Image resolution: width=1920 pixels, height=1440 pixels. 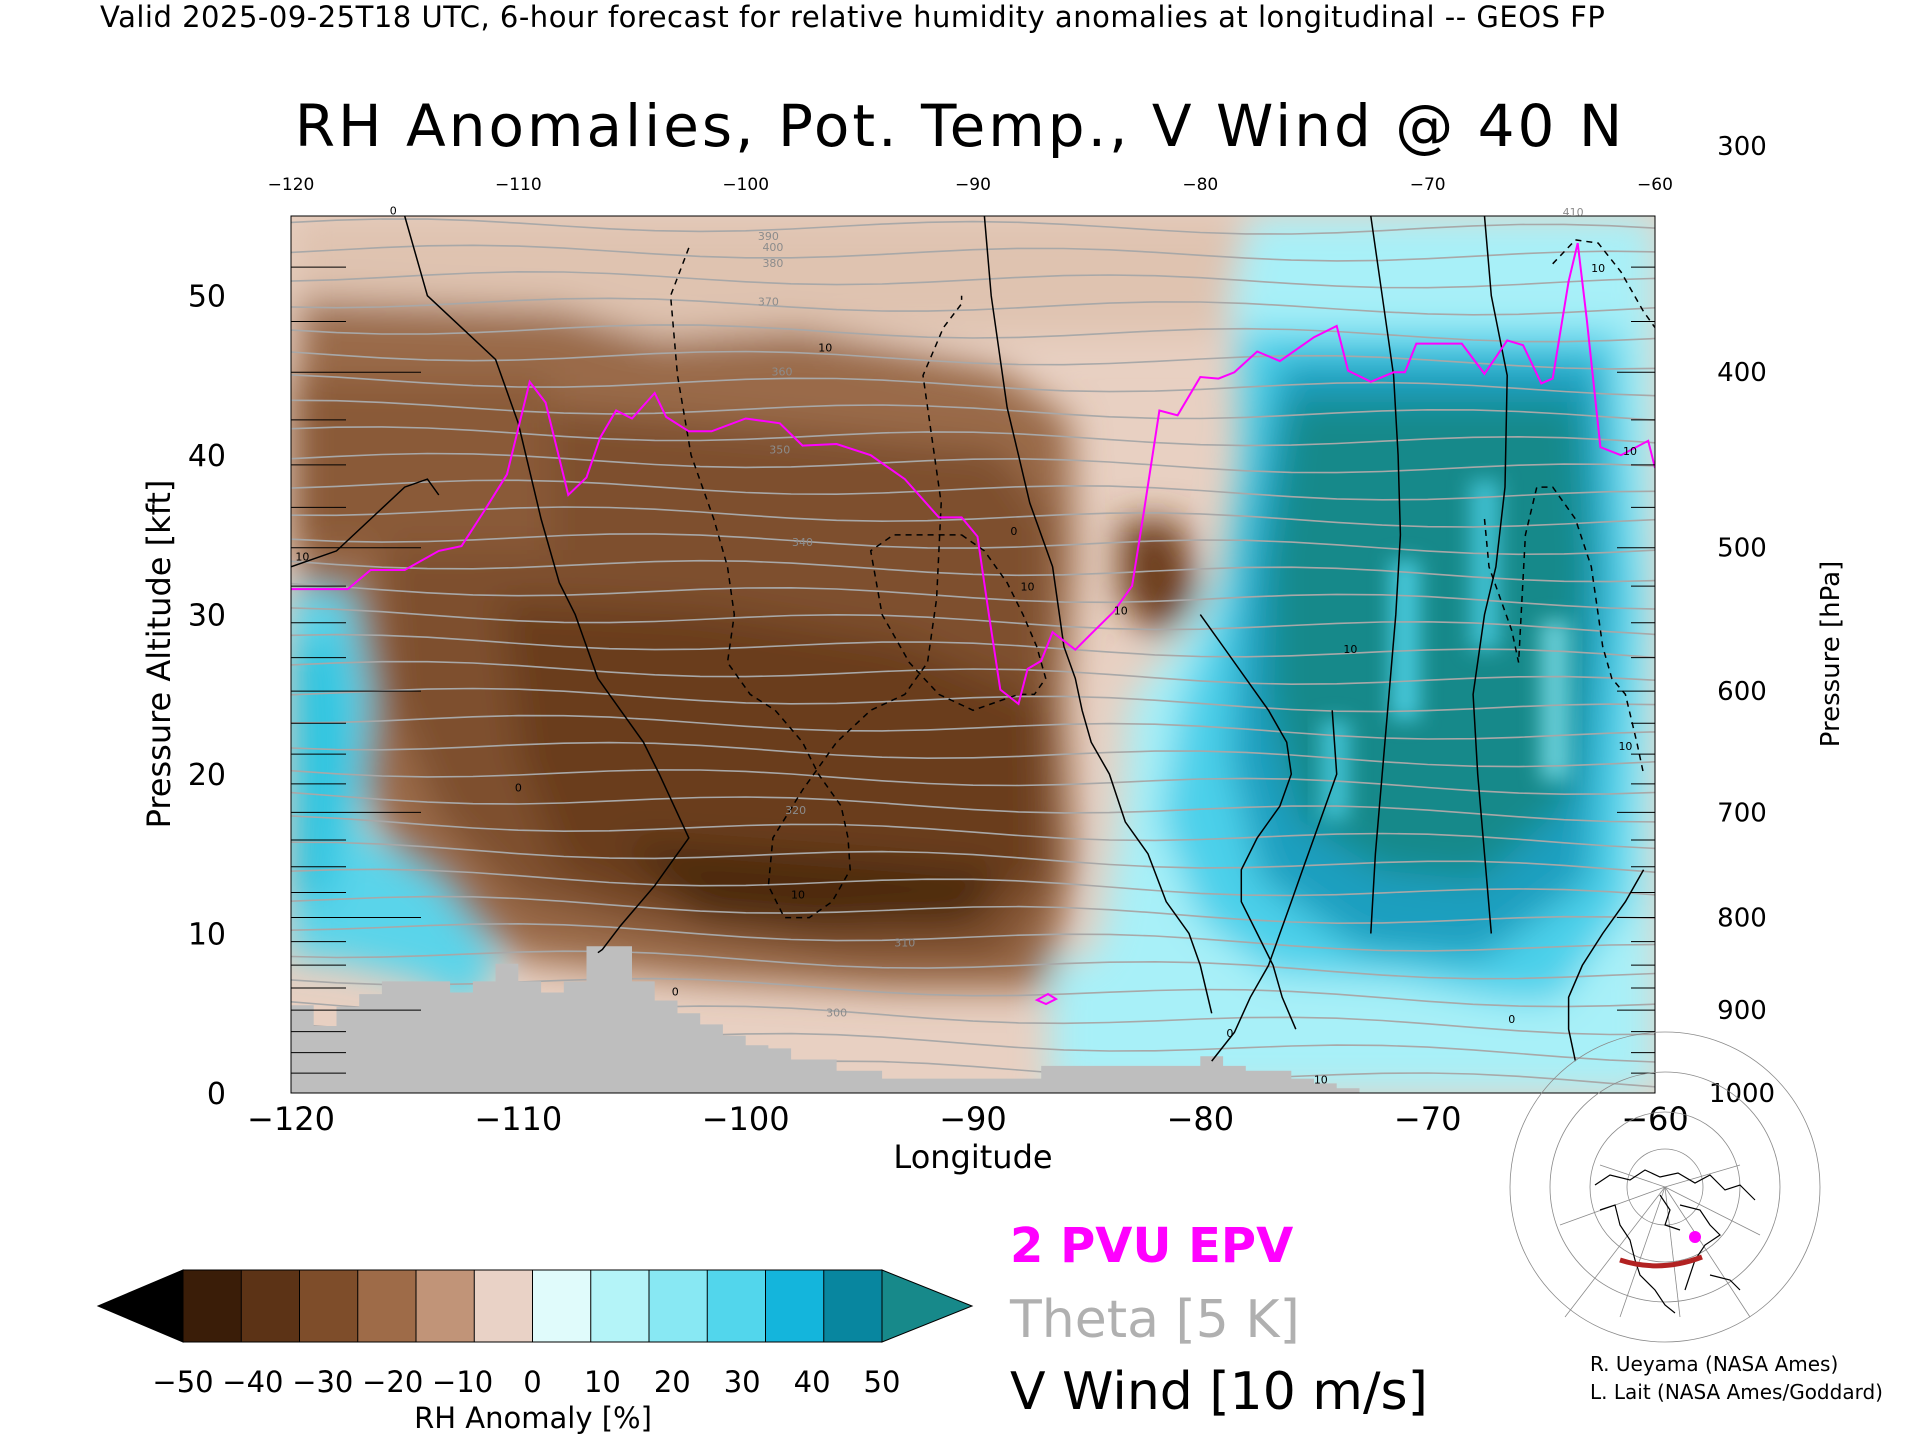 What do you see at coordinates (1714, 1364) in the screenshot?
I see `credit-line-1: R. Ueyama (NASA Ames)` at bounding box center [1714, 1364].